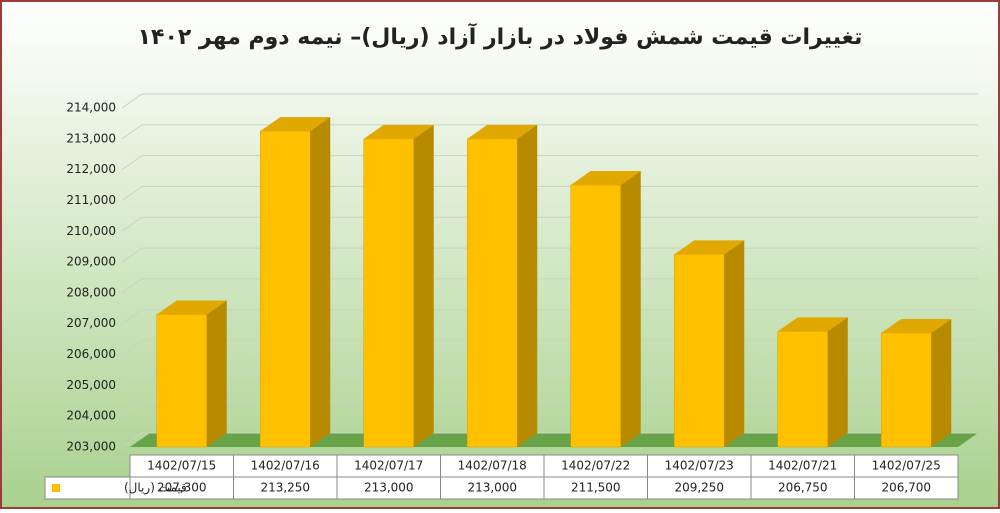 This screenshot has height=513, width=1000. Describe the element at coordinates (285, 488) in the screenshot. I see `value-label: 213,250` at that location.